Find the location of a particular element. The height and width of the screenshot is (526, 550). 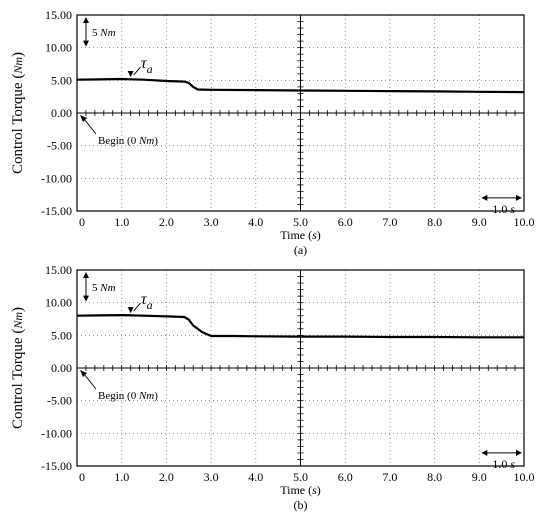

panel-caption: (a) is located at coordinates (300, 250).